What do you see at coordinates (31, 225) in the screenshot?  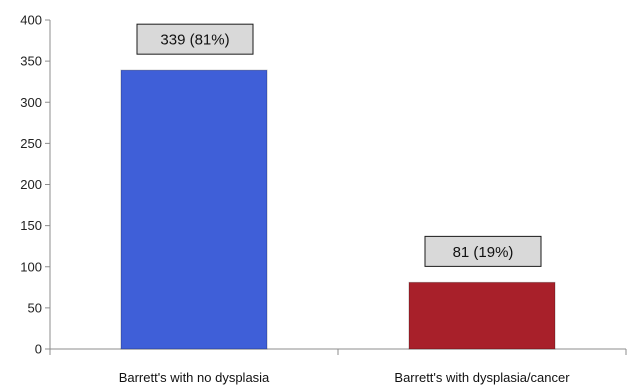 I see `y-tick-label: 150` at bounding box center [31, 225].